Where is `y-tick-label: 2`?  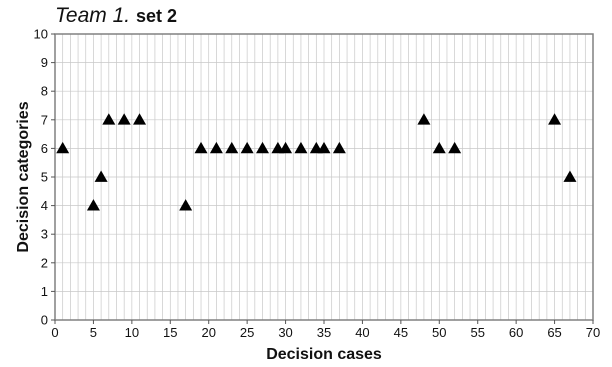
y-tick-label: 2 is located at coordinates (44, 262).